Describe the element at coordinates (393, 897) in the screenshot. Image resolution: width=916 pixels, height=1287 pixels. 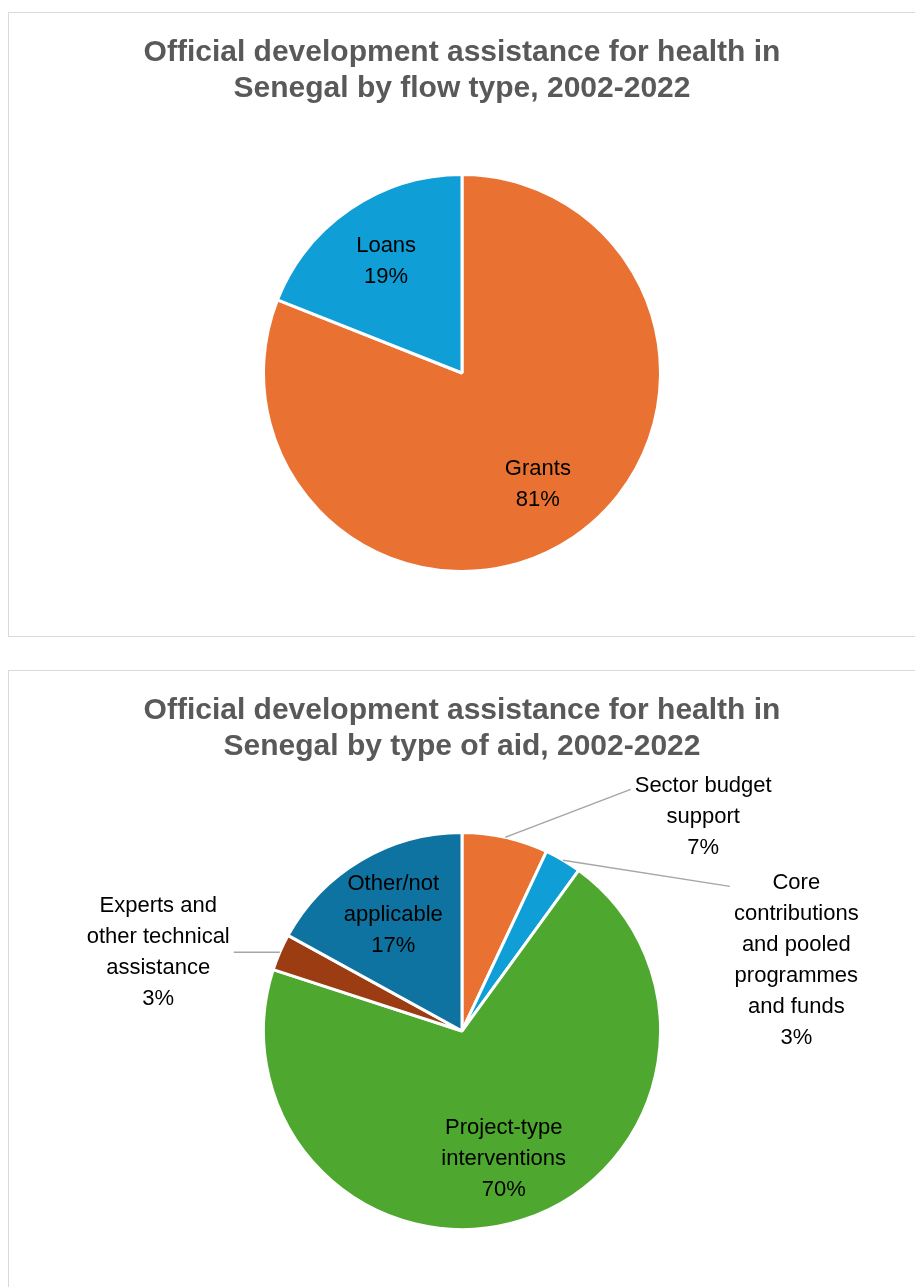
I see `slice-label: Other/not applicable` at that location.